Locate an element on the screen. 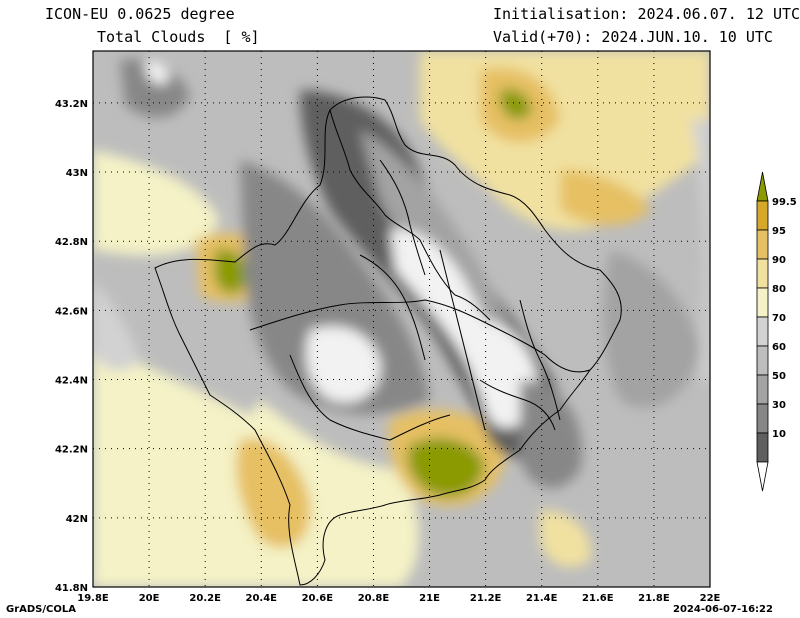  legend-label: 70 is located at coordinates (779, 318).